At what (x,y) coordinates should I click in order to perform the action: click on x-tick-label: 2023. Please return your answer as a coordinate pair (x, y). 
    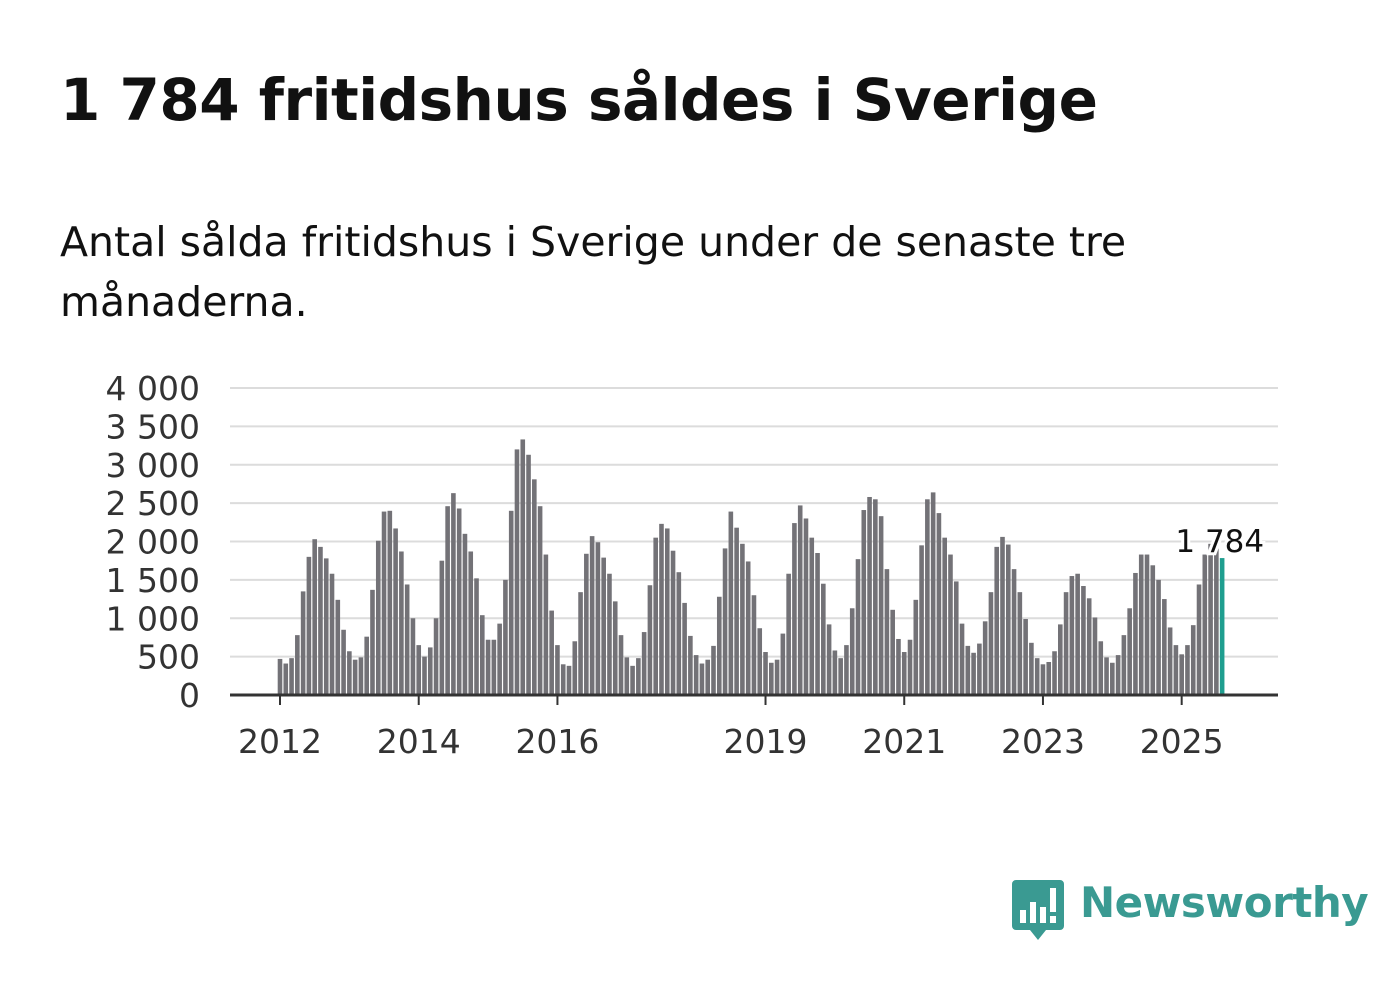
    Looking at the image, I should click on (1043, 741).